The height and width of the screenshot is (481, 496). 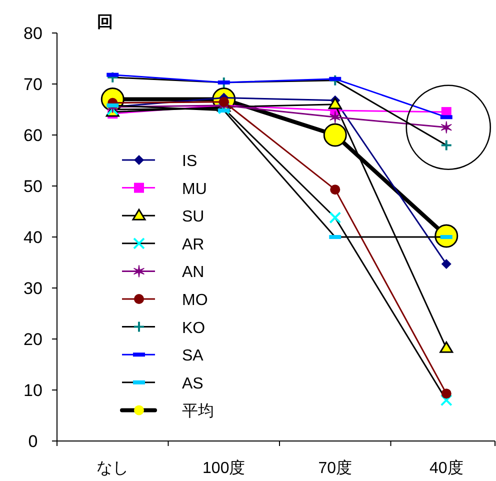 I want to click on y-tick-label: 80, so click(x=33, y=33).